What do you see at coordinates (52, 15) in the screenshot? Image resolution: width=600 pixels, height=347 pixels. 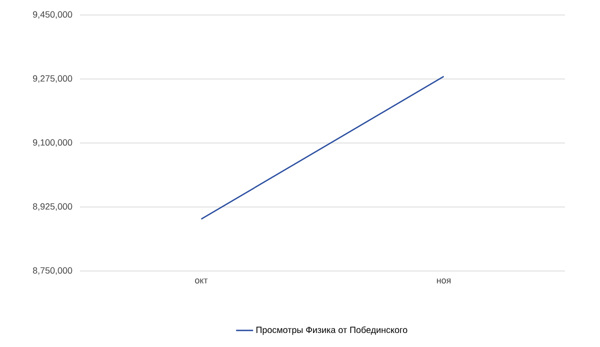 I see `y-tick-label: 9,450,000` at bounding box center [52, 15].